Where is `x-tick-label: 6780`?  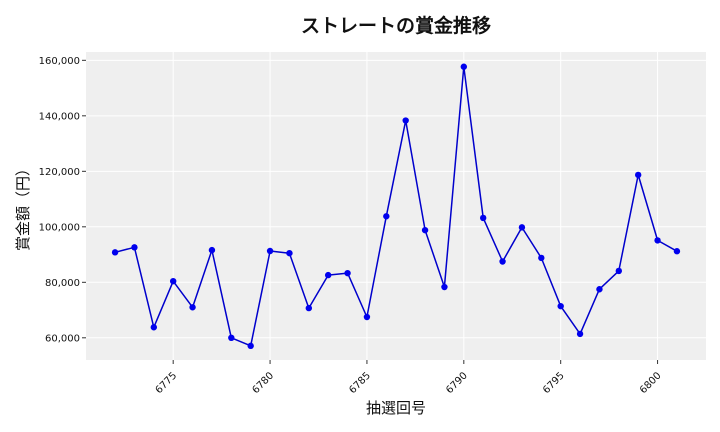
x-tick-label: 6780 is located at coordinates (263, 383).